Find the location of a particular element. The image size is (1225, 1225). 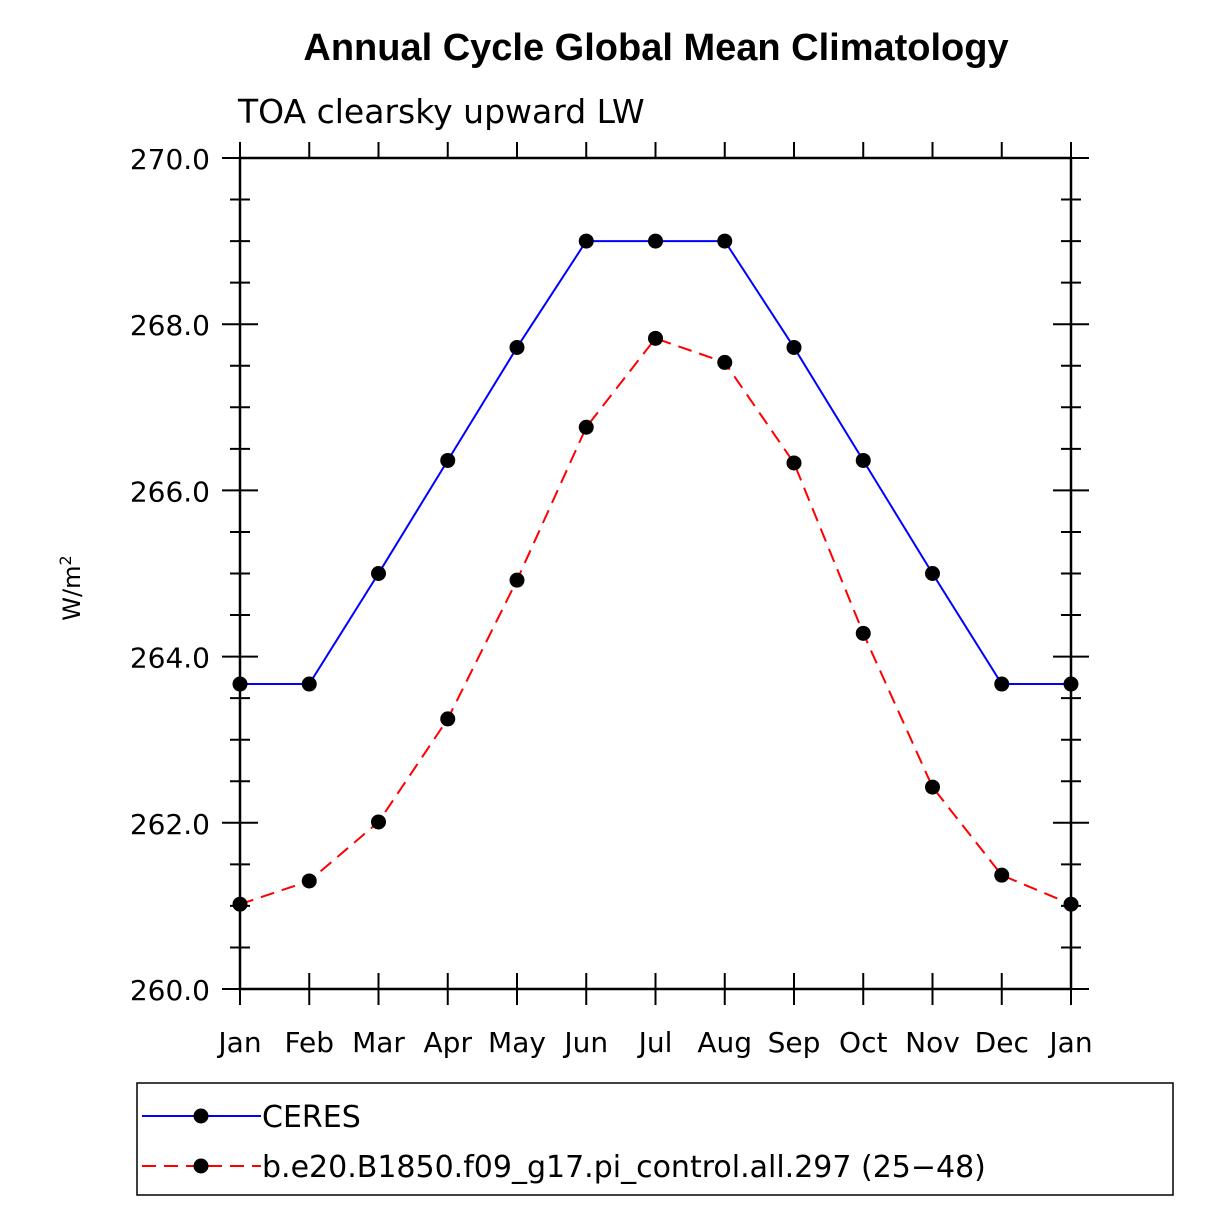

y-tick-label: 268.0 is located at coordinates (170, 325).